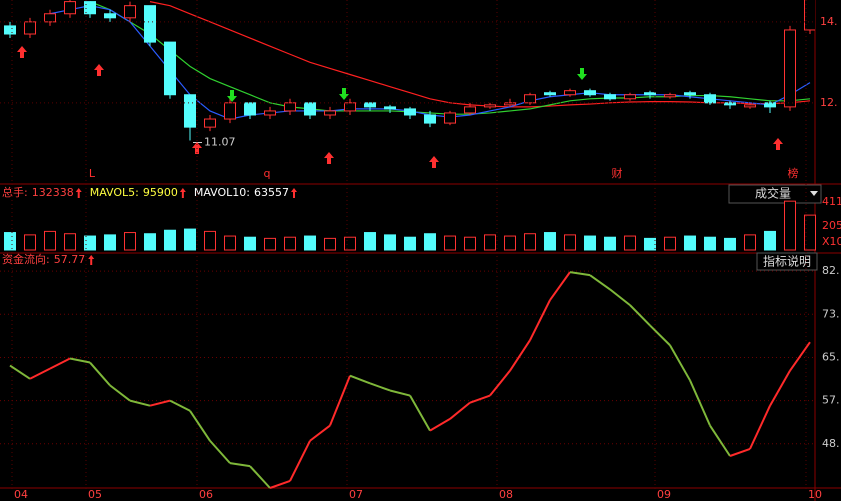 Image resolution: width=841 pixels, height=501 pixels. What do you see at coordinates (220, 141) in the screenshot?
I see `low-annotation: 11.07` at bounding box center [220, 141].